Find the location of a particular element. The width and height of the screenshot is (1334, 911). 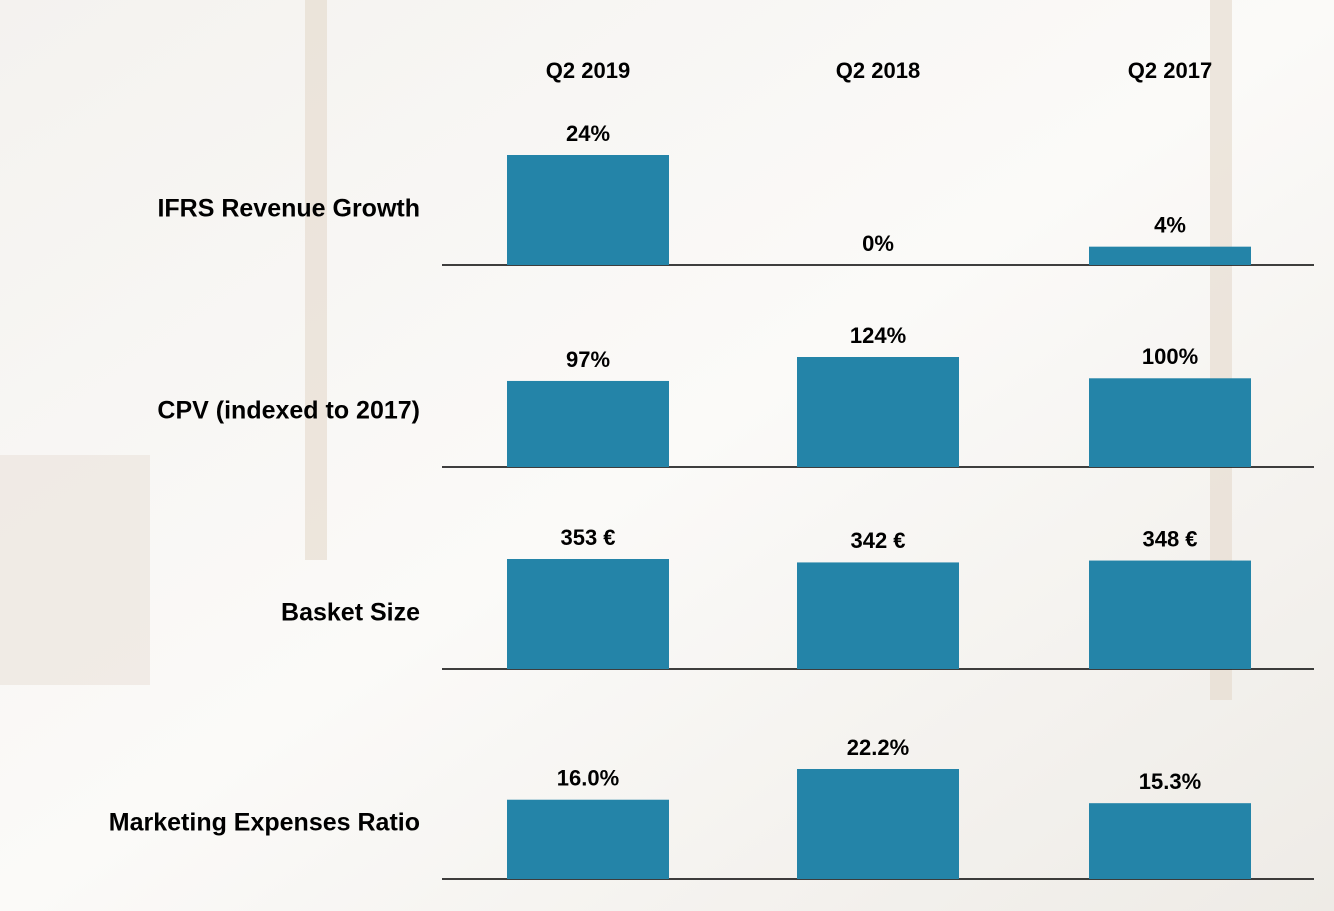

value-label: 22.2% is located at coordinates (878, 747).